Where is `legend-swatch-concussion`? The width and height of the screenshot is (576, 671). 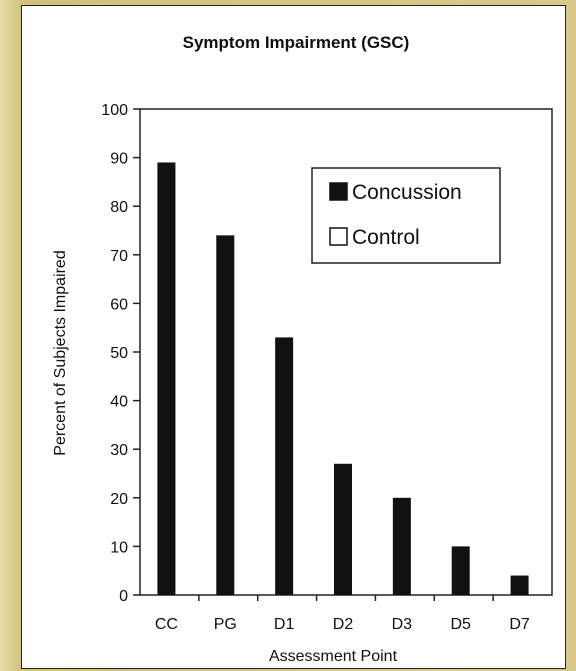 legend-swatch-concussion is located at coordinates (338, 191).